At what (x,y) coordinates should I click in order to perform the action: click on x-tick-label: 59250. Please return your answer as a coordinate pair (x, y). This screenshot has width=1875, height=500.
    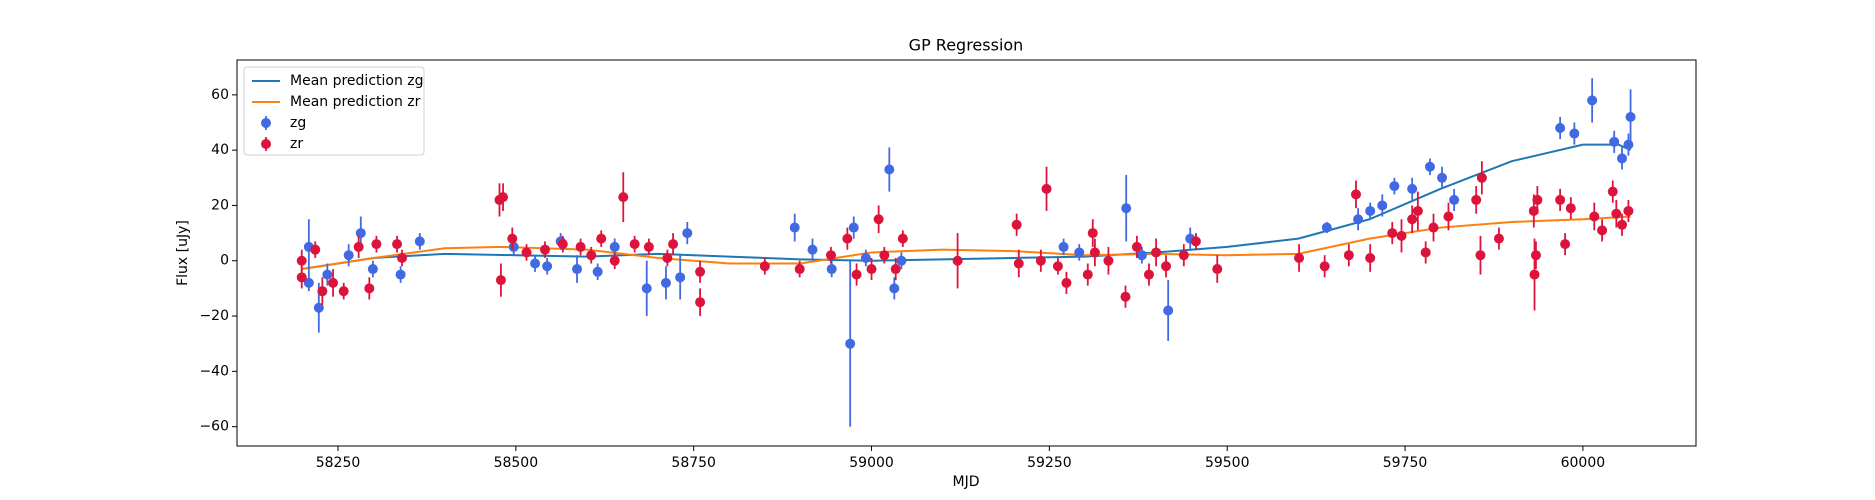
    Looking at the image, I should click on (1049, 463).